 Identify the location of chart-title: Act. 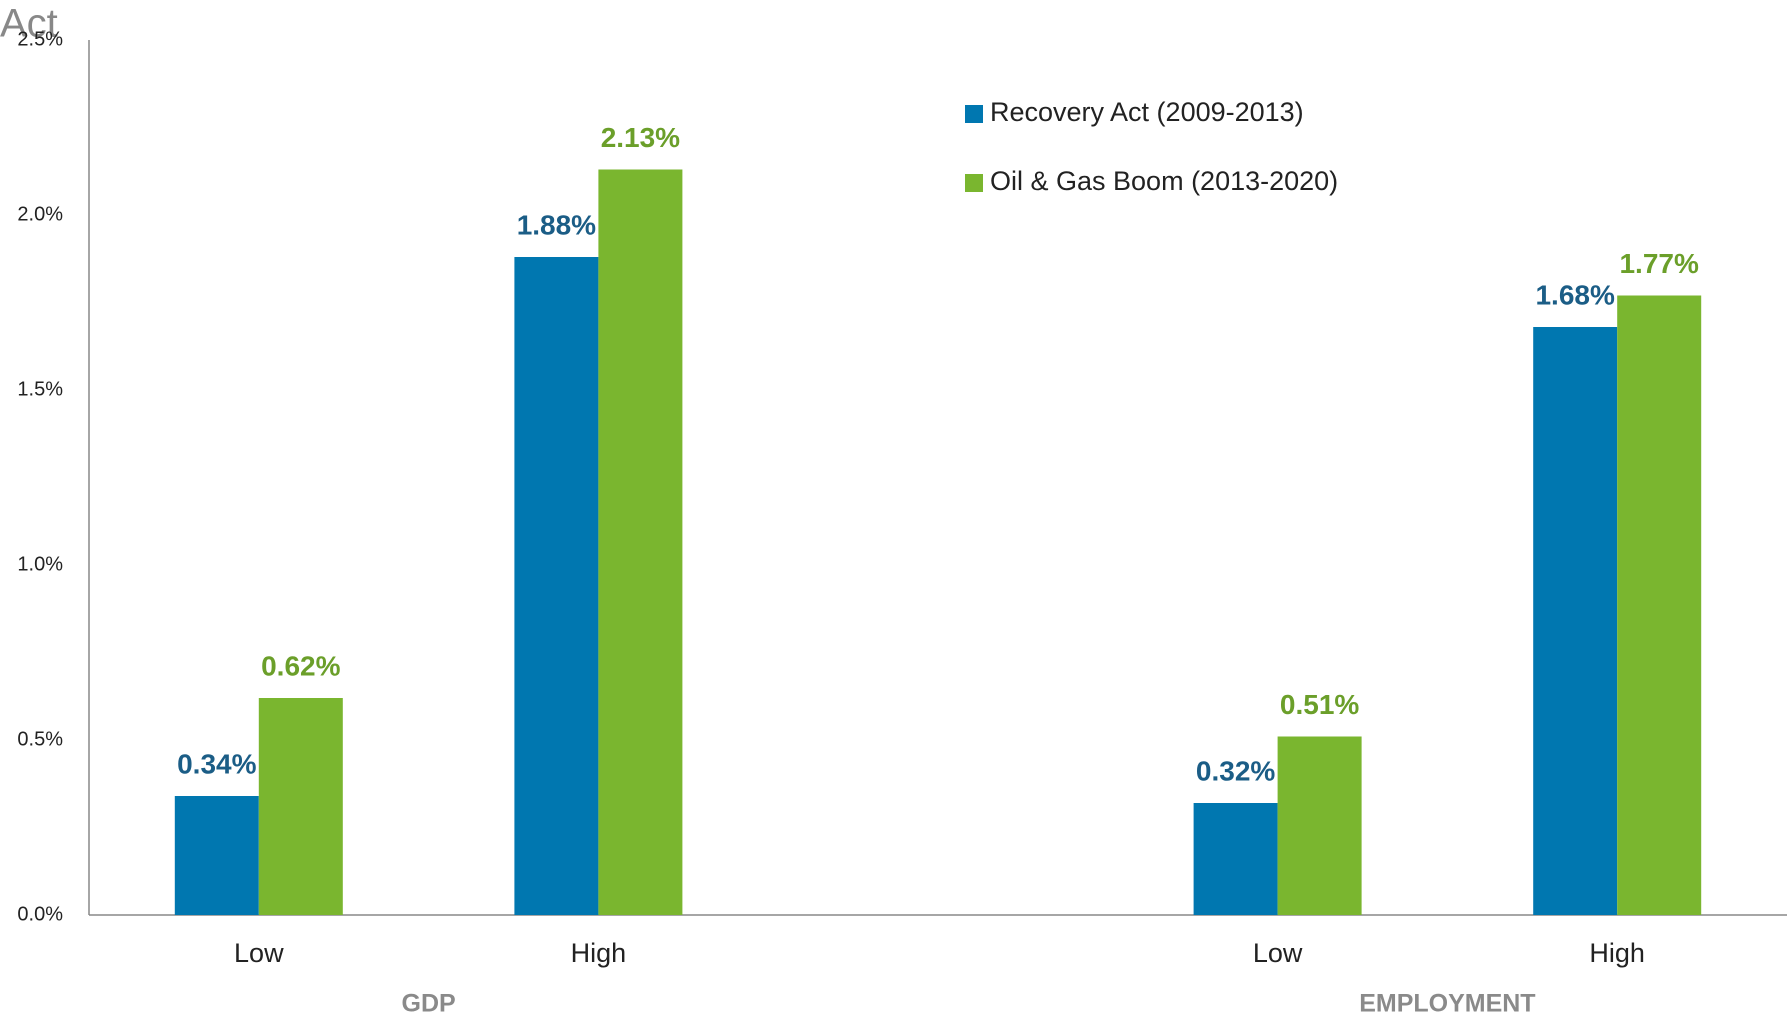
(29, 24).